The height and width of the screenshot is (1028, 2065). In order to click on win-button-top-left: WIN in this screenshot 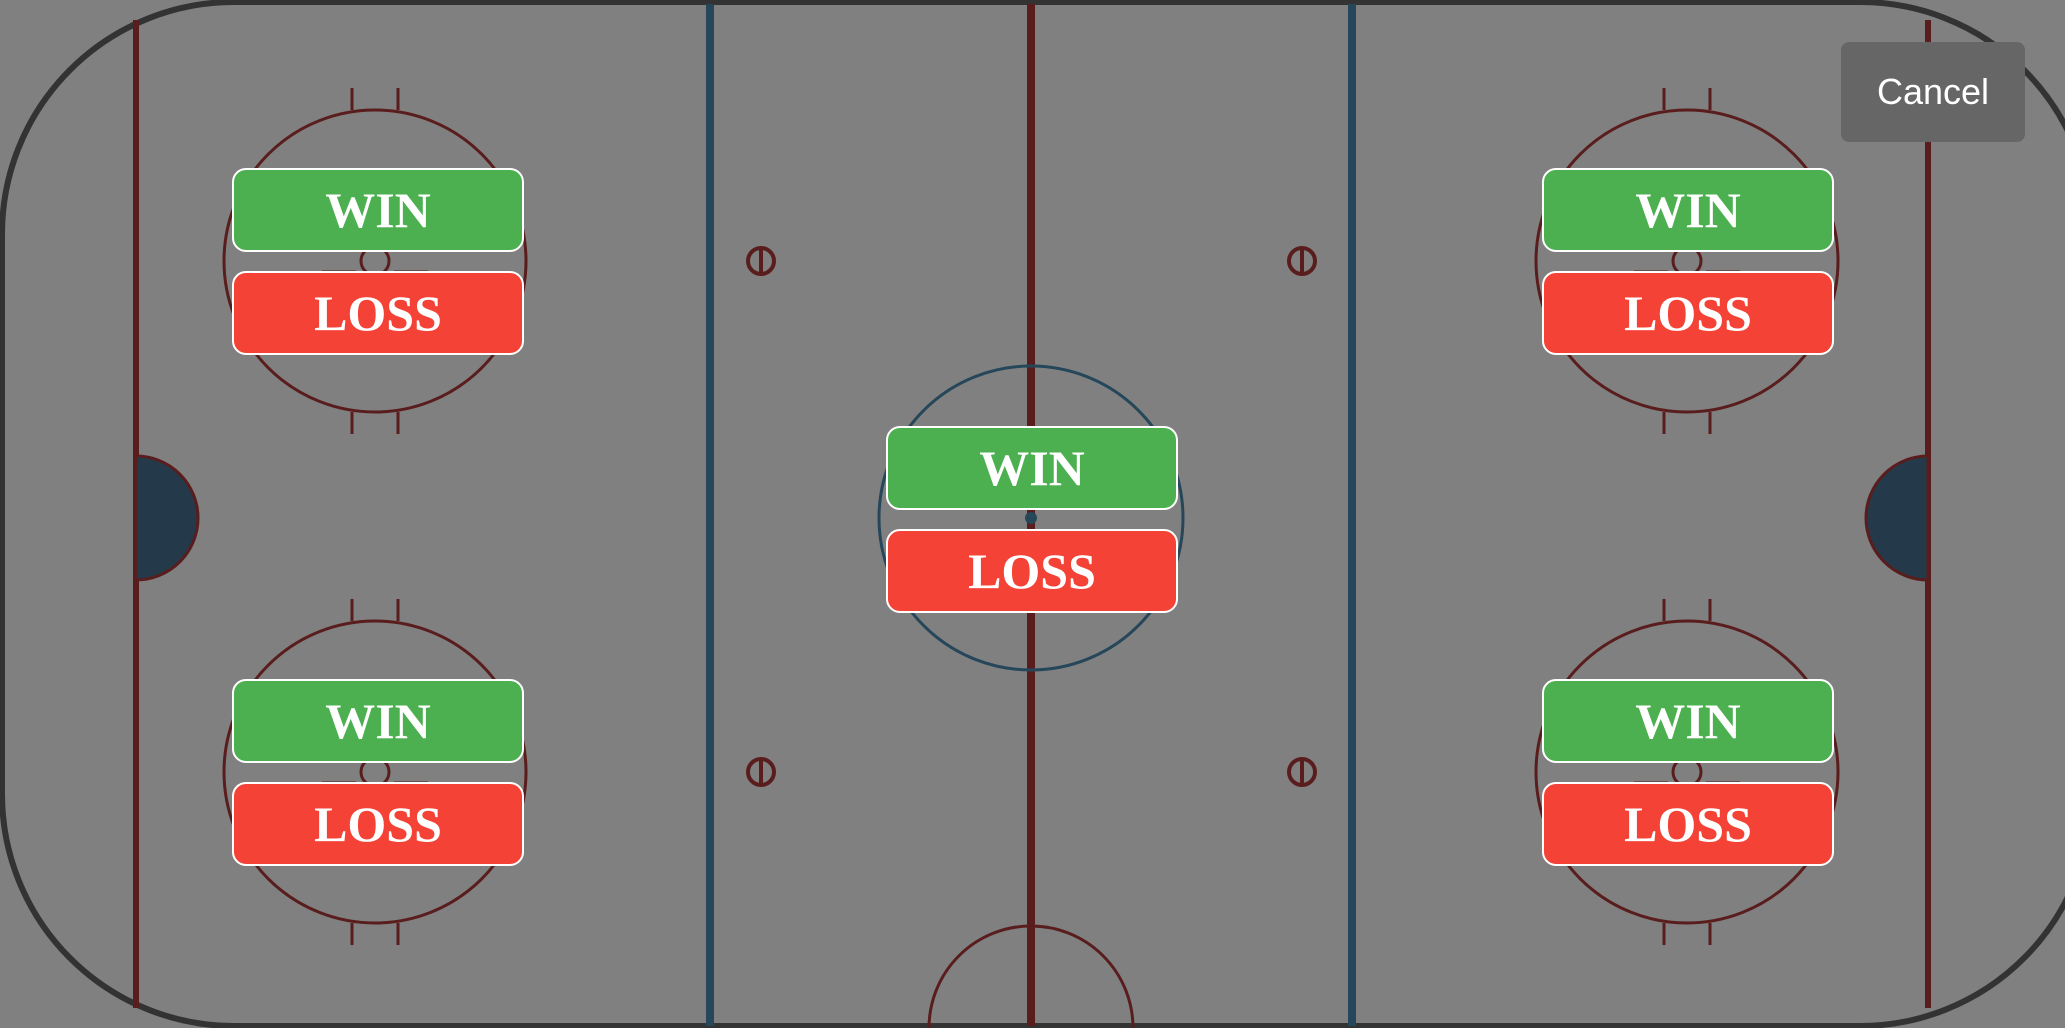, I will do `click(378, 210)`.